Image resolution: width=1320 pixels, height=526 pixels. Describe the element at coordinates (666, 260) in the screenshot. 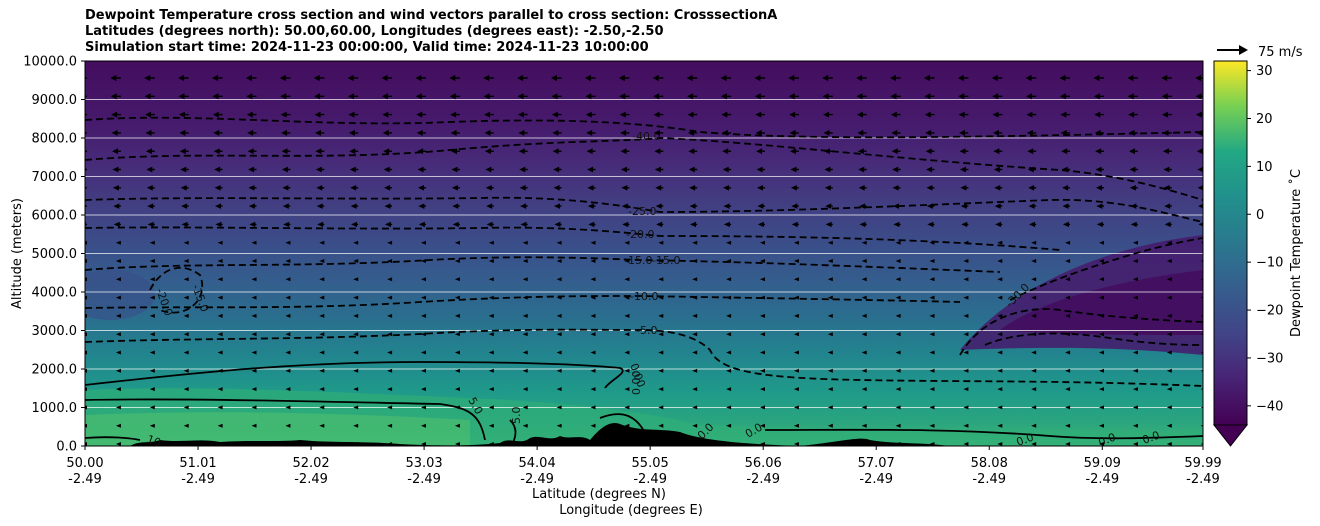

I see `contour-label: -15.0` at that location.